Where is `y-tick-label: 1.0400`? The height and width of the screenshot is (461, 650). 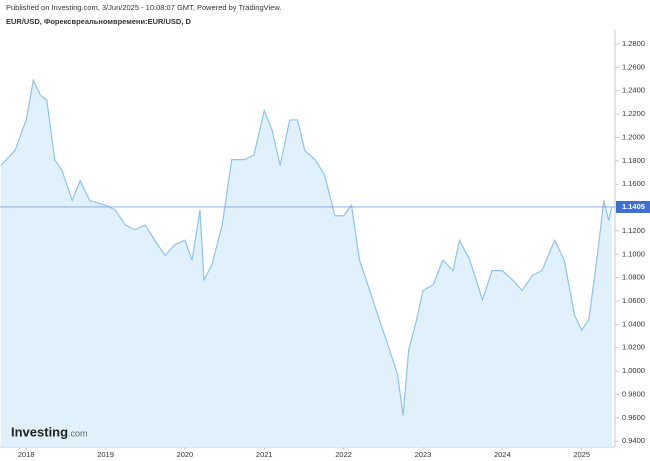 y-tick-label: 1.0400 is located at coordinates (633, 323).